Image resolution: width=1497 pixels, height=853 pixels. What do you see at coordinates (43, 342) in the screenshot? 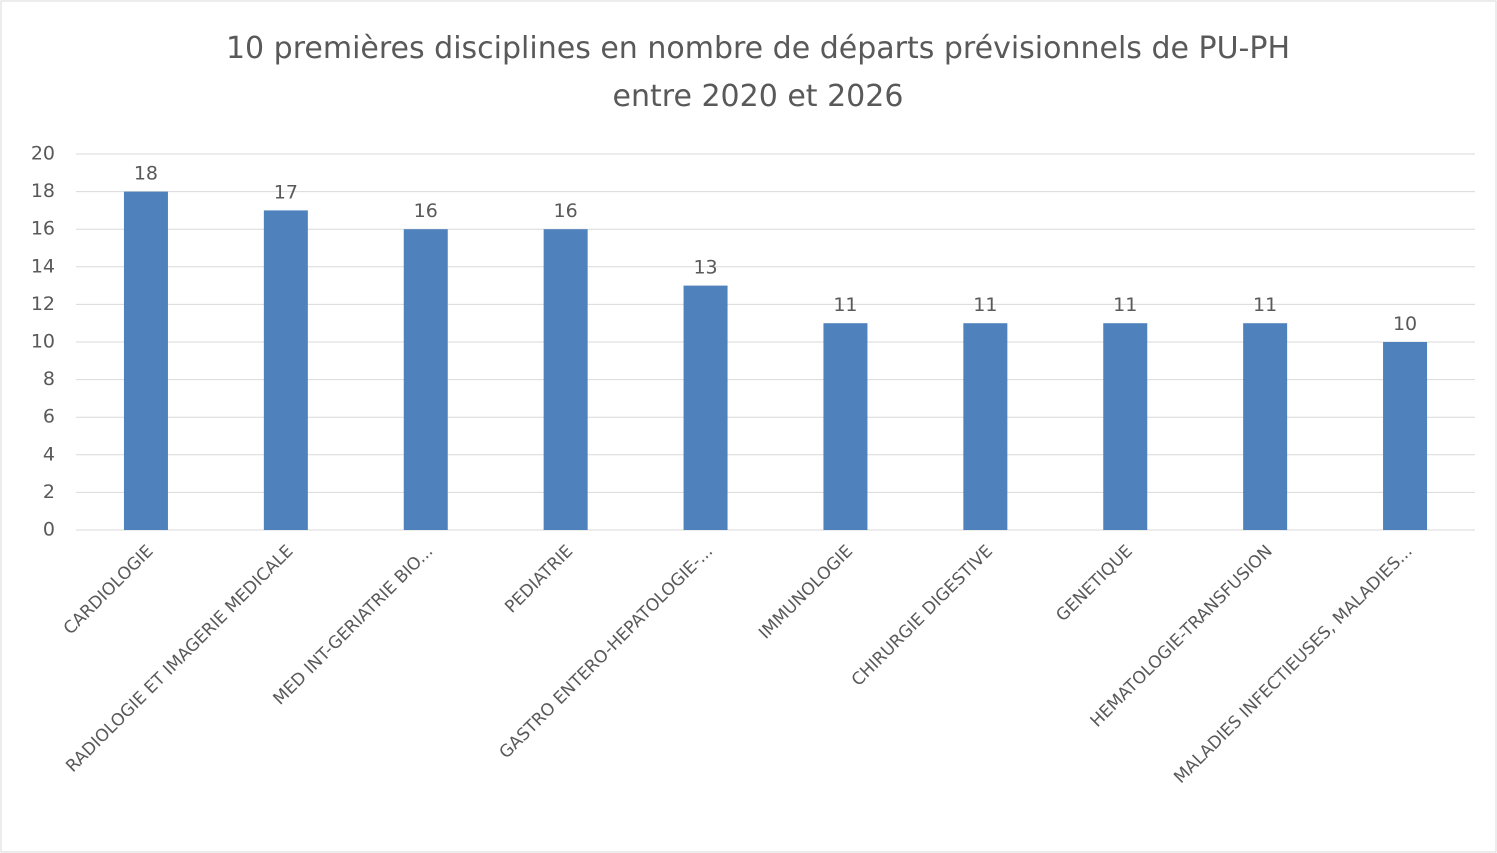
I see `y-tick-label: 10` at bounding box center [43, 342].